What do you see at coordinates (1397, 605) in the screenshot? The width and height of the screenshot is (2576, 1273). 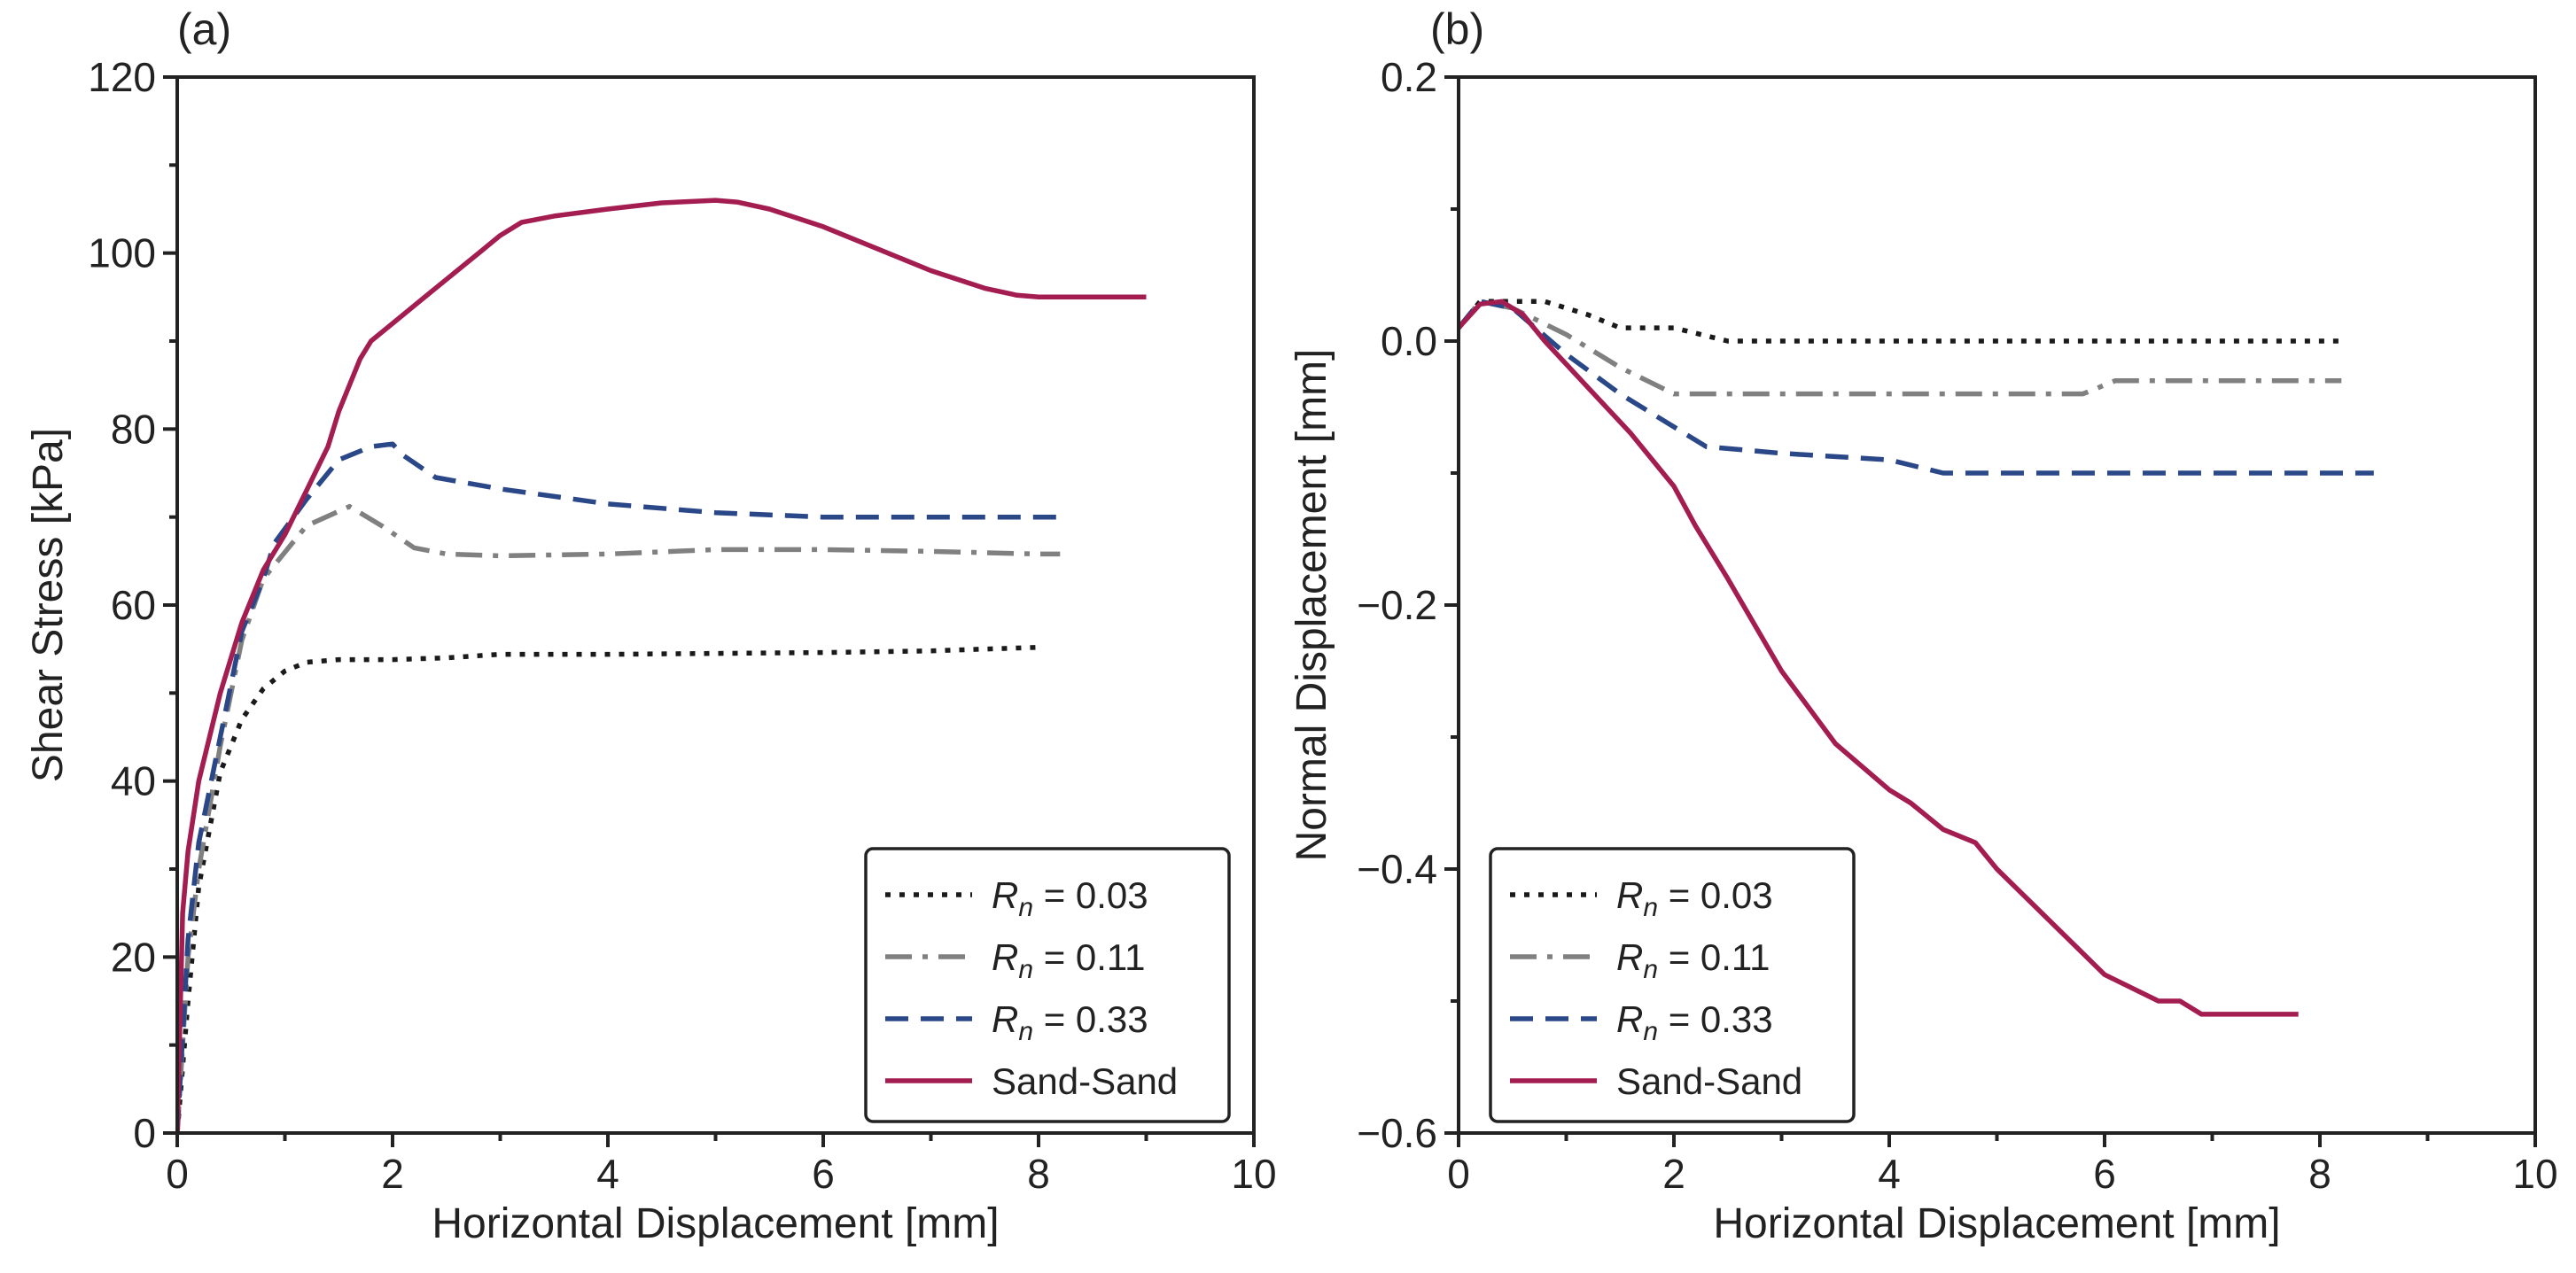 I see `y-tick-label: −0.2` at bounding box center [1397, 605].